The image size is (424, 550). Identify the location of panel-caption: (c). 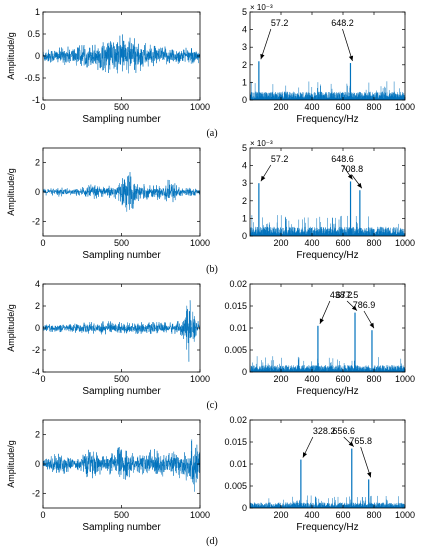
(211, 405).